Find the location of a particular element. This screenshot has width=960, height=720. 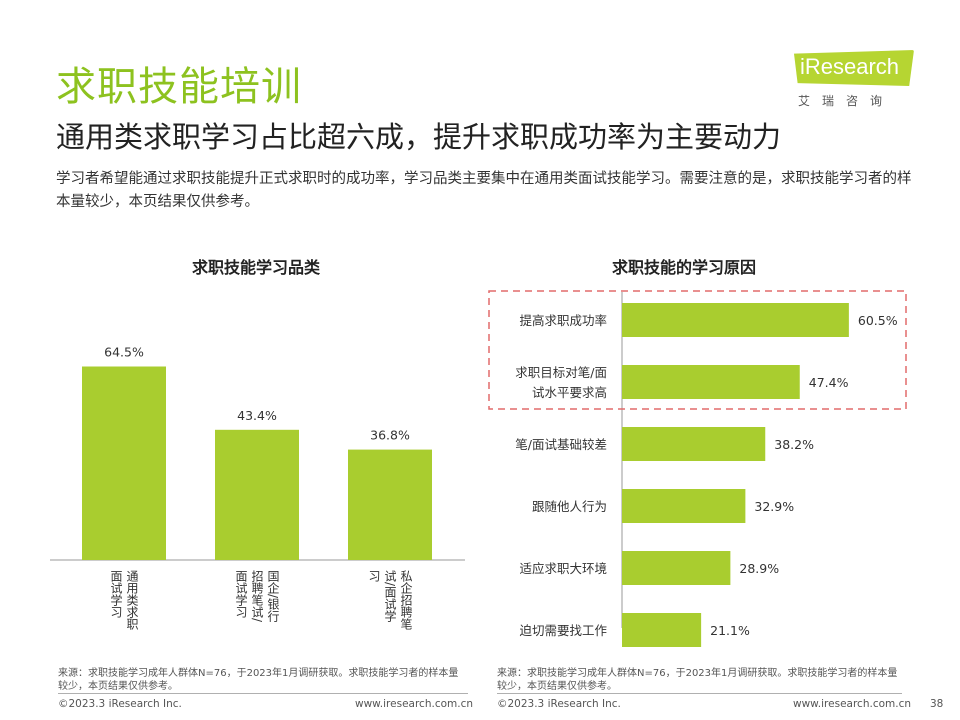

right-chart-category-label-2-0: 笔/面试基础较差 is located at coordinates (561, 444).